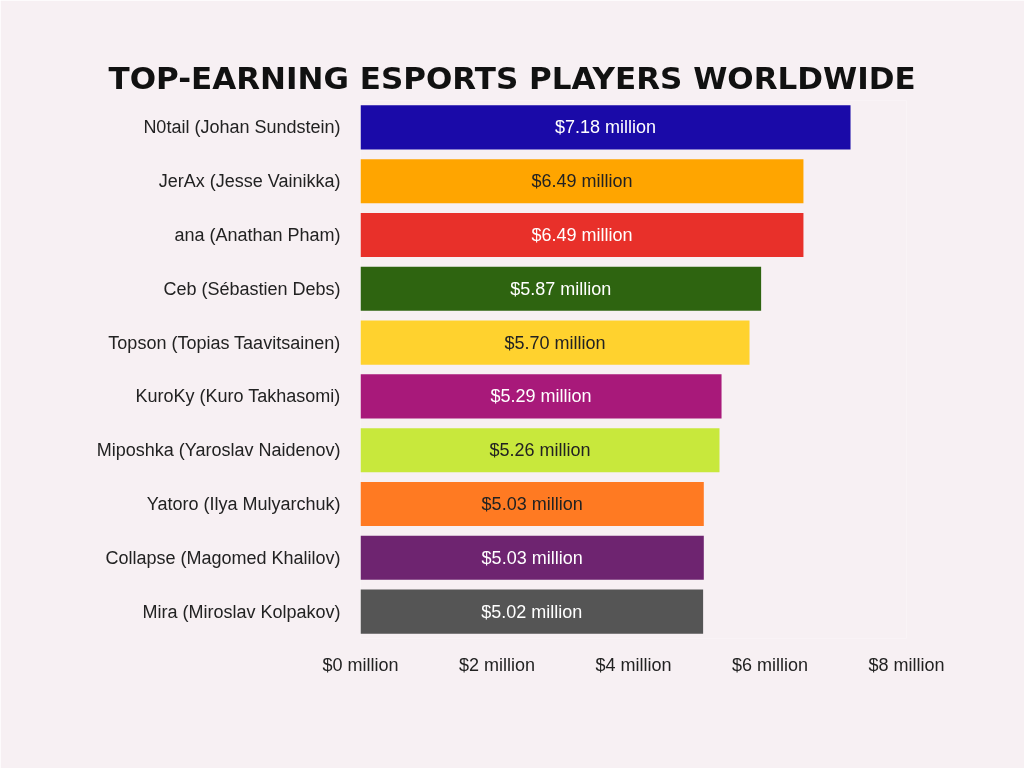 The width and height of the screenshot is (1024, 768). What do you see at coordinates (906, 664) in the screenshot?
I see `x-tick-label: $8 million` at bounding box center [906, 664].